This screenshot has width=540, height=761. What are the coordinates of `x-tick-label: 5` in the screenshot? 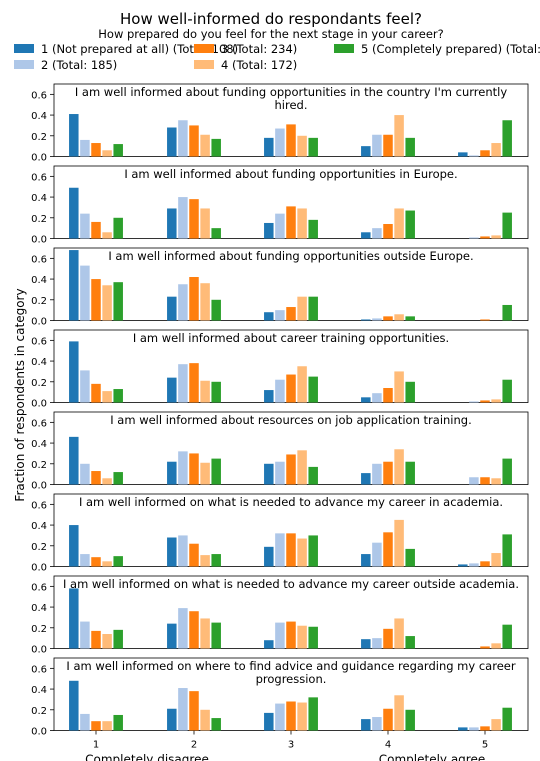 It's located at (485, 745).